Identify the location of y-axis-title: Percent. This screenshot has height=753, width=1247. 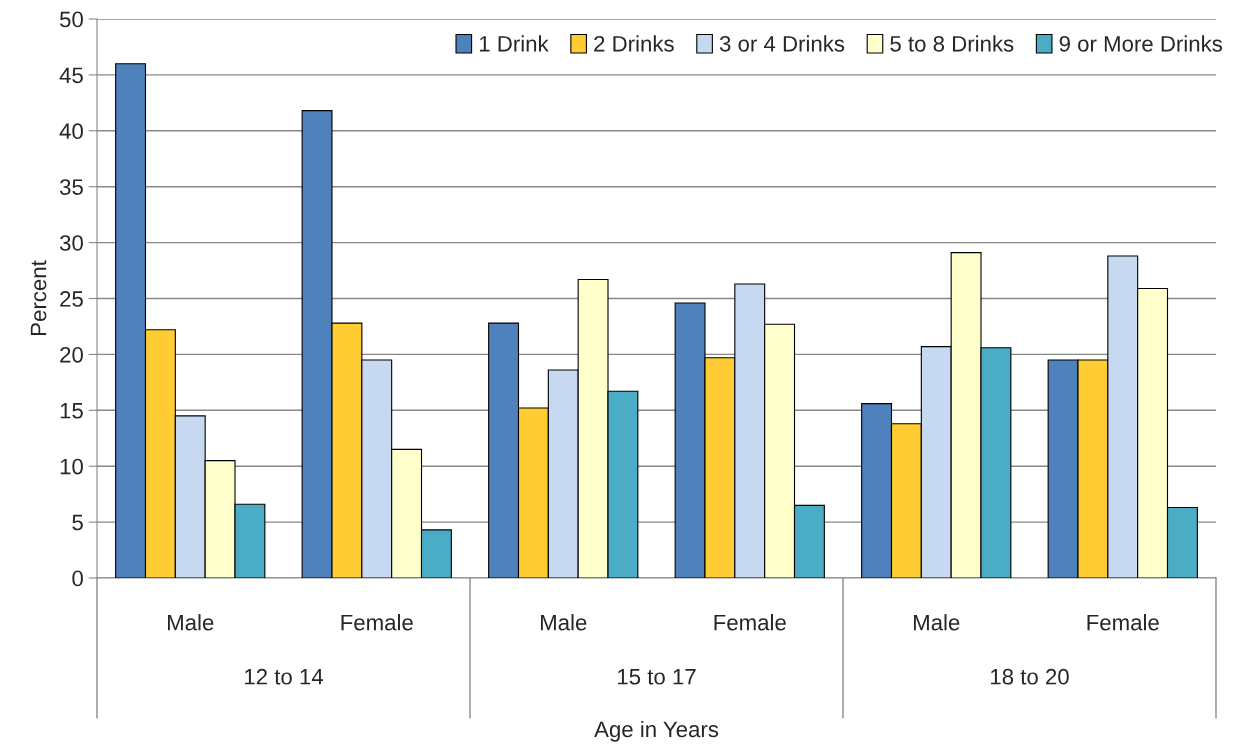
(38, 297).